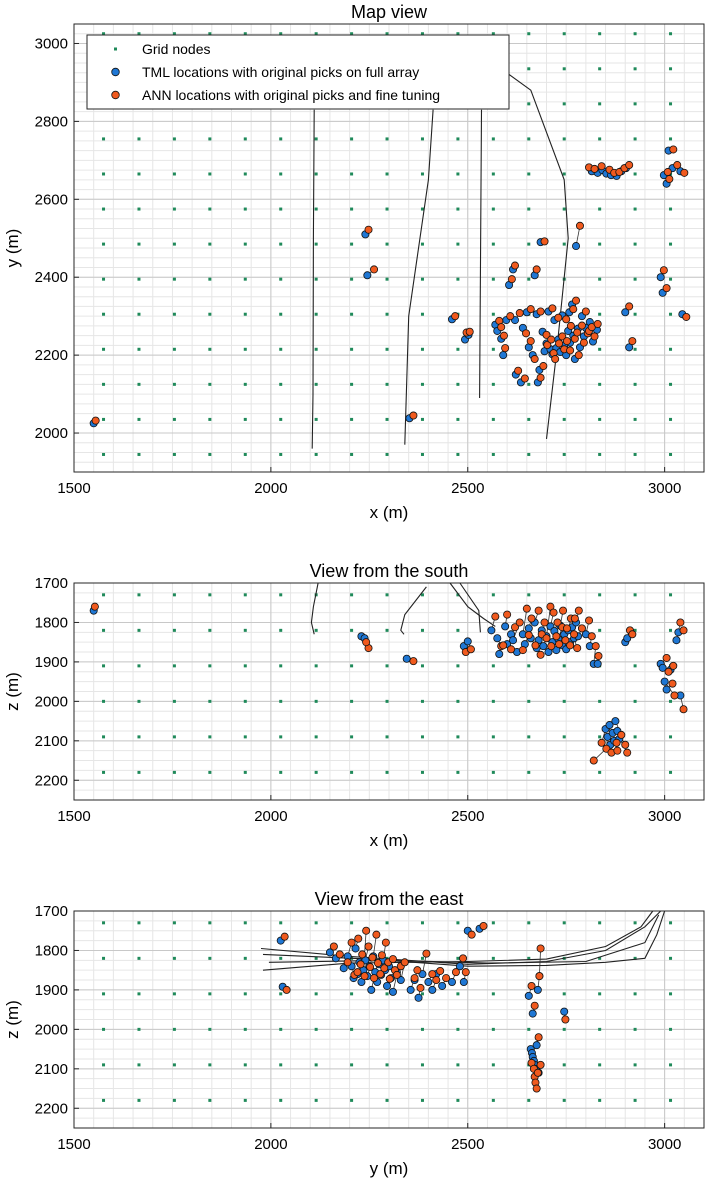 Image resolution: width=706 pixels, height=1184 pixels. I want to click on y-tick-label: 2400, so click(51, 277).